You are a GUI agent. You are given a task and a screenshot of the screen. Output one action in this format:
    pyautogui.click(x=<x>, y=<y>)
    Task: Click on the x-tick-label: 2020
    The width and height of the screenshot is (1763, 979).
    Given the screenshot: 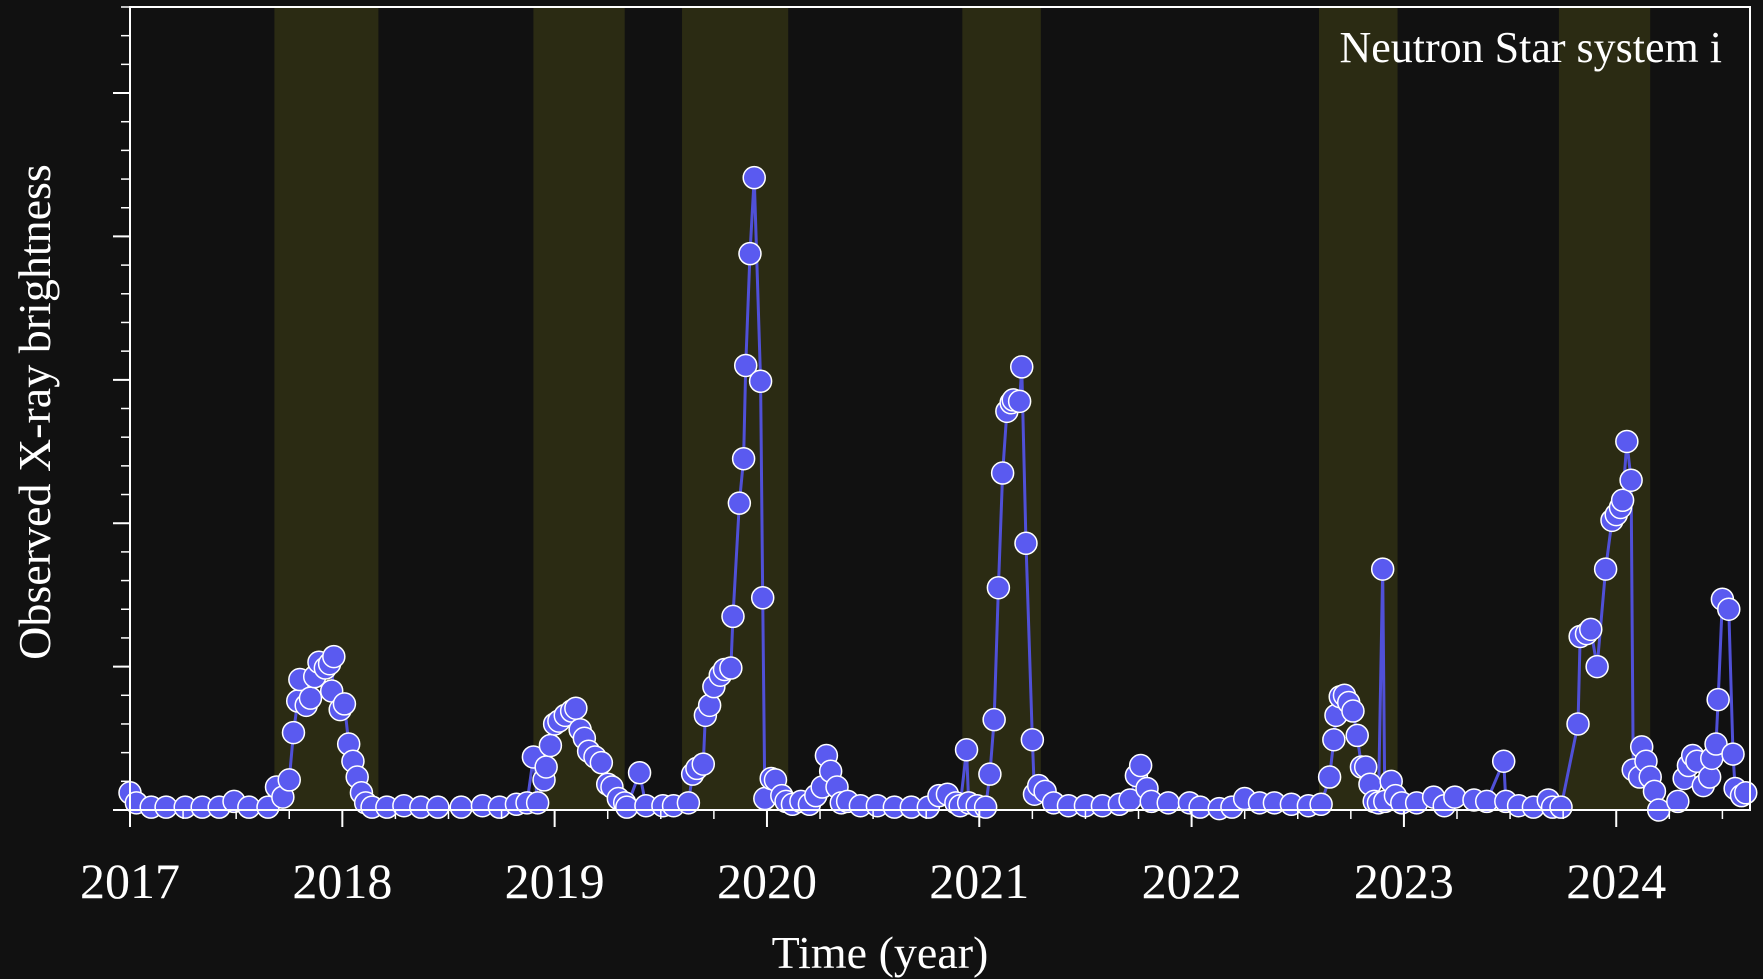 What is the action you would take?
    pyautogui.click(x=767, y=881)
    